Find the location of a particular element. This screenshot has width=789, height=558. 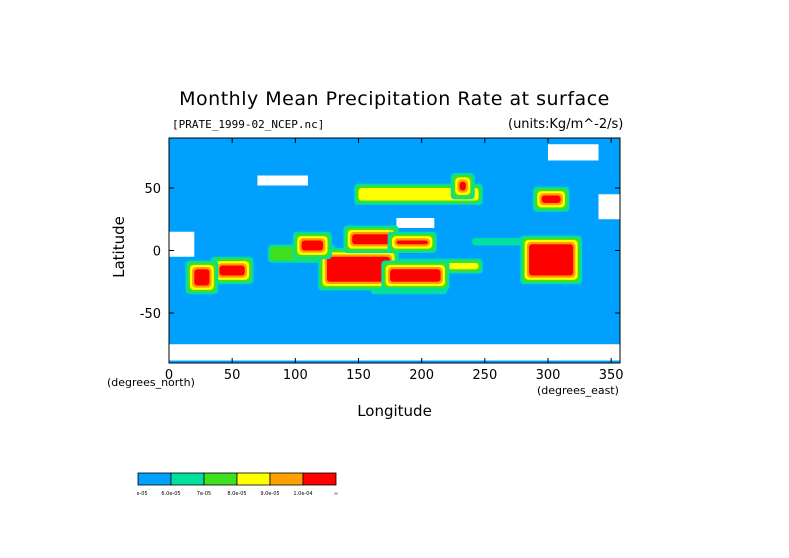

x-units-right: (degrees_east) is located at coordinates (578, 390).